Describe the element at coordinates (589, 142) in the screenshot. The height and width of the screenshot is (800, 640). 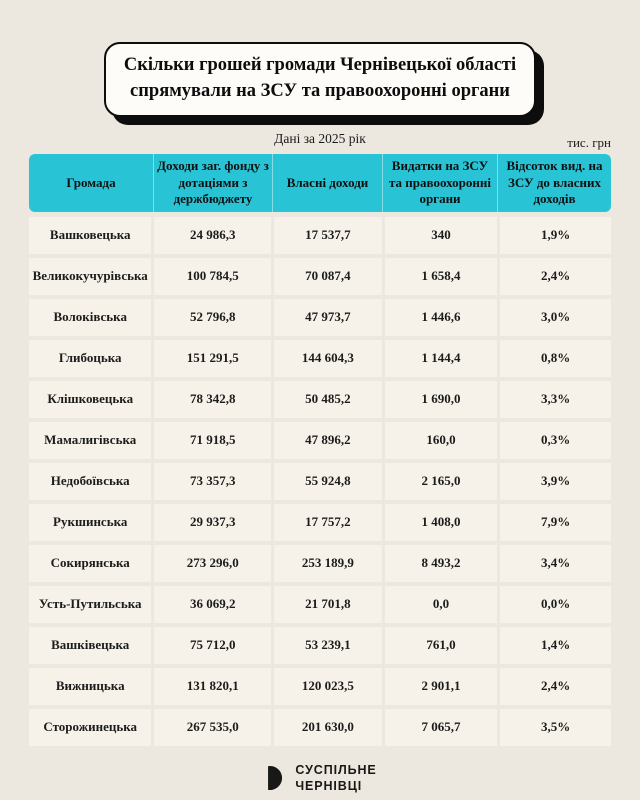
I see `unit-note: тис. грн` at that location.